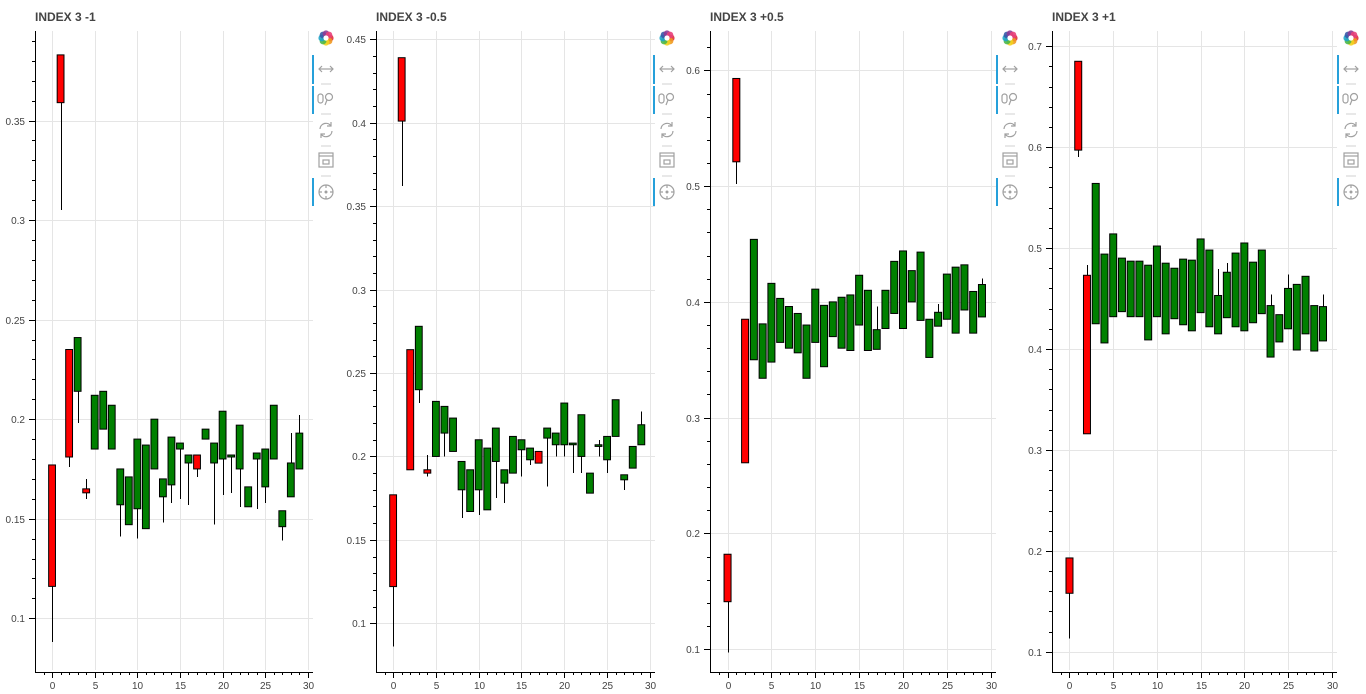 The image size is (1366, 694). Describe the element at coordinates (16, 520) in the screenshot. I see `y-tick-label: 0.15` at that location.